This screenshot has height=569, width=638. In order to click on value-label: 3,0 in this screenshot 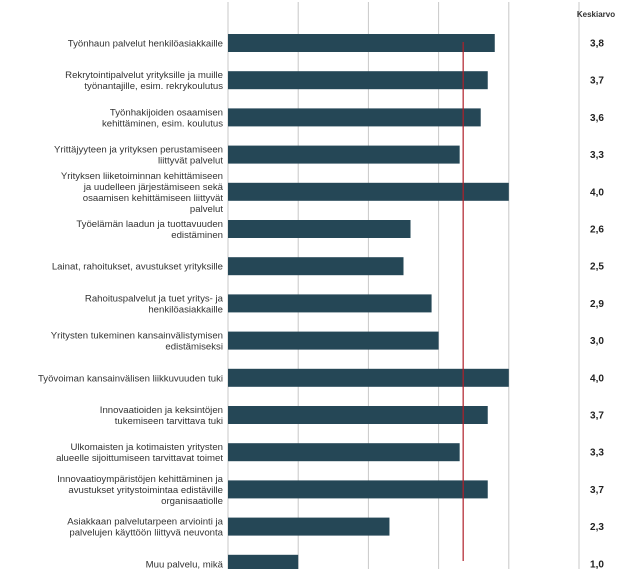, I will do `click(597, 341)`.